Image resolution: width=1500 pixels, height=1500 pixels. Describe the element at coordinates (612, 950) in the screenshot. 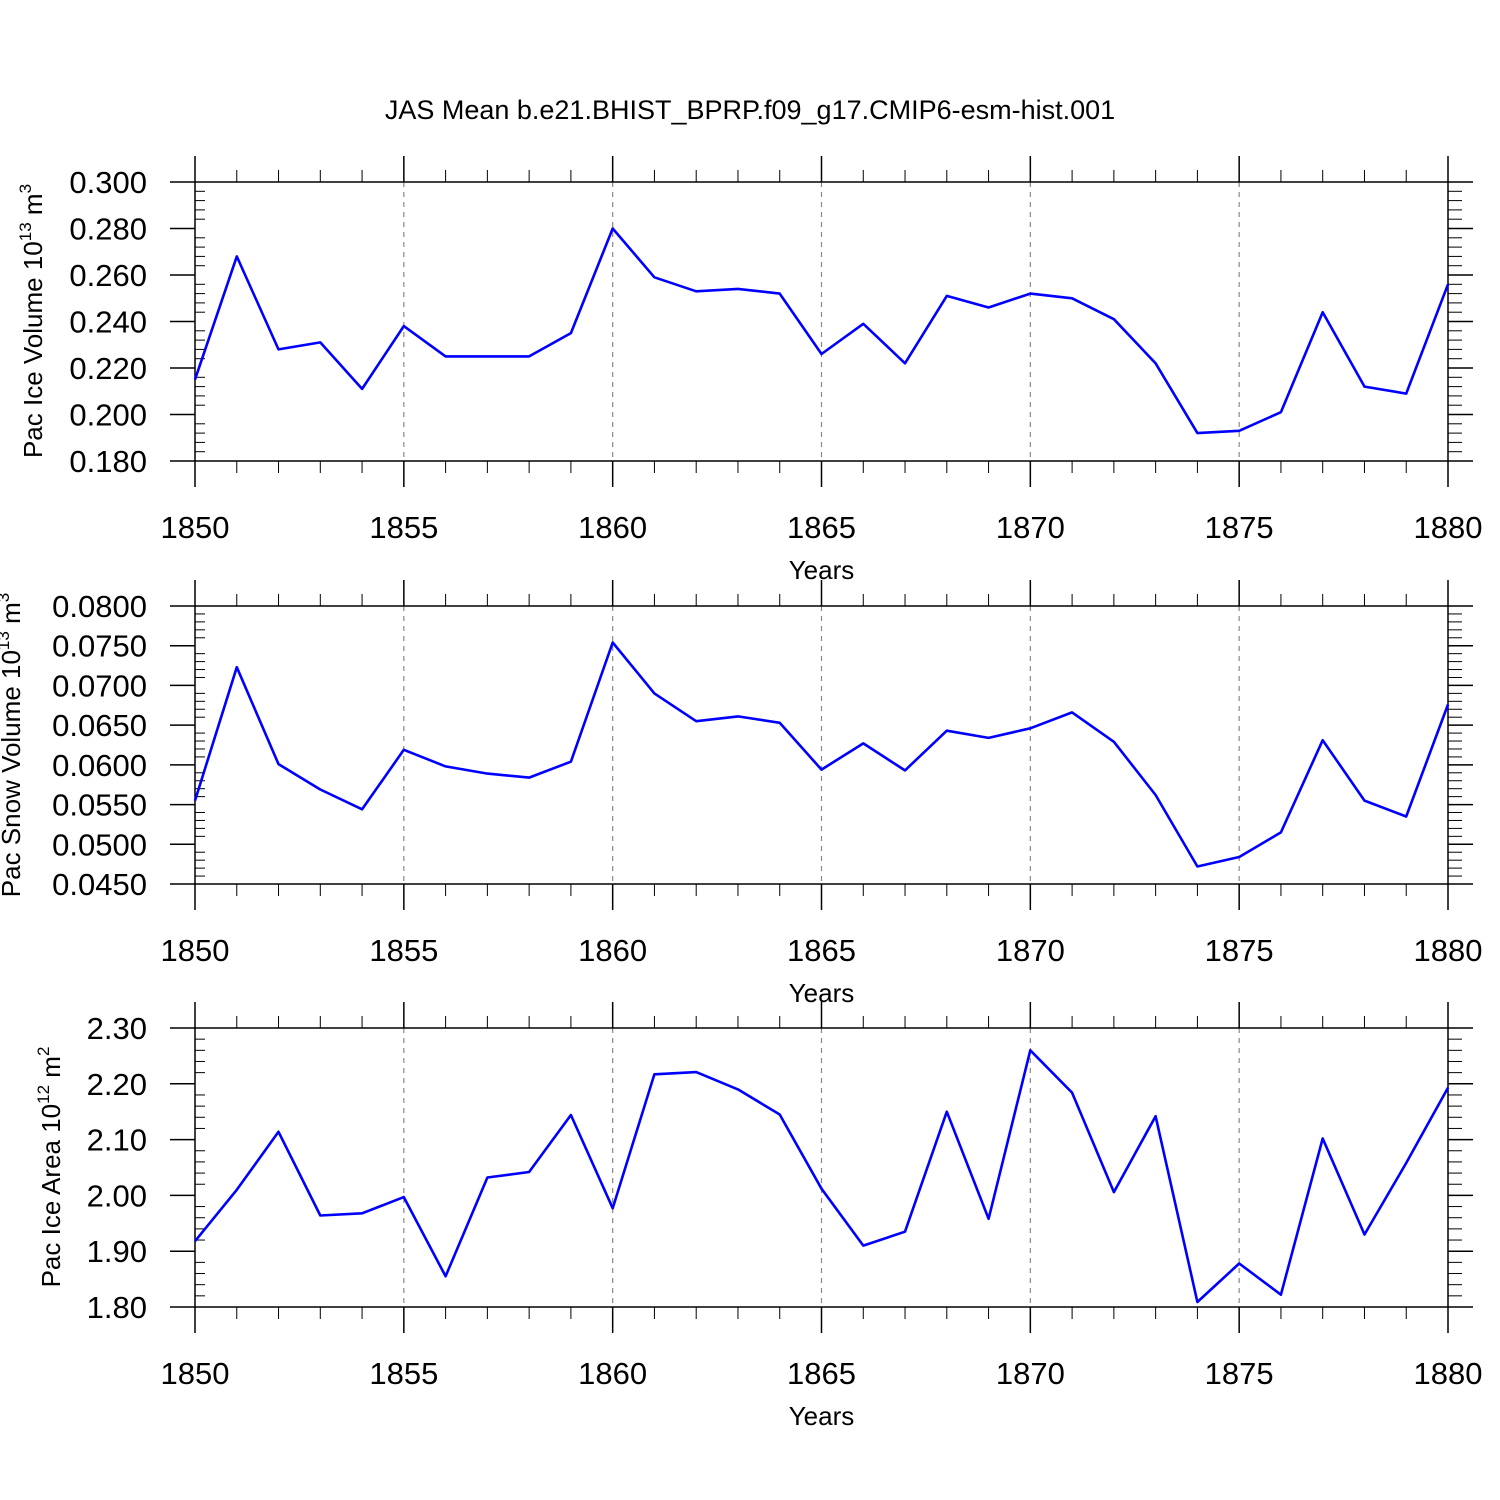

I see `panel-2-xtick-label: 1860` at that location.